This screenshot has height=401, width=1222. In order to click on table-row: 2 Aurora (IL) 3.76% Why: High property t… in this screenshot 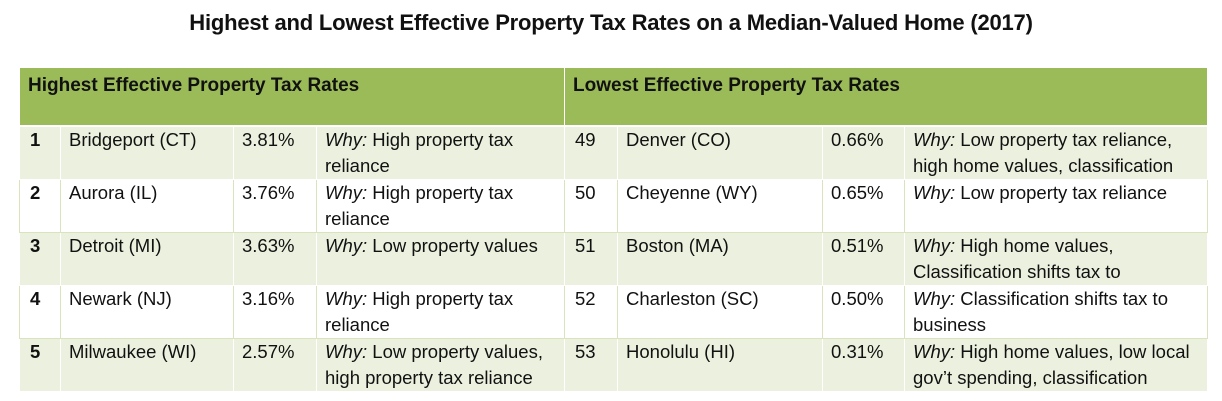, I will do `click(614, 206)`.